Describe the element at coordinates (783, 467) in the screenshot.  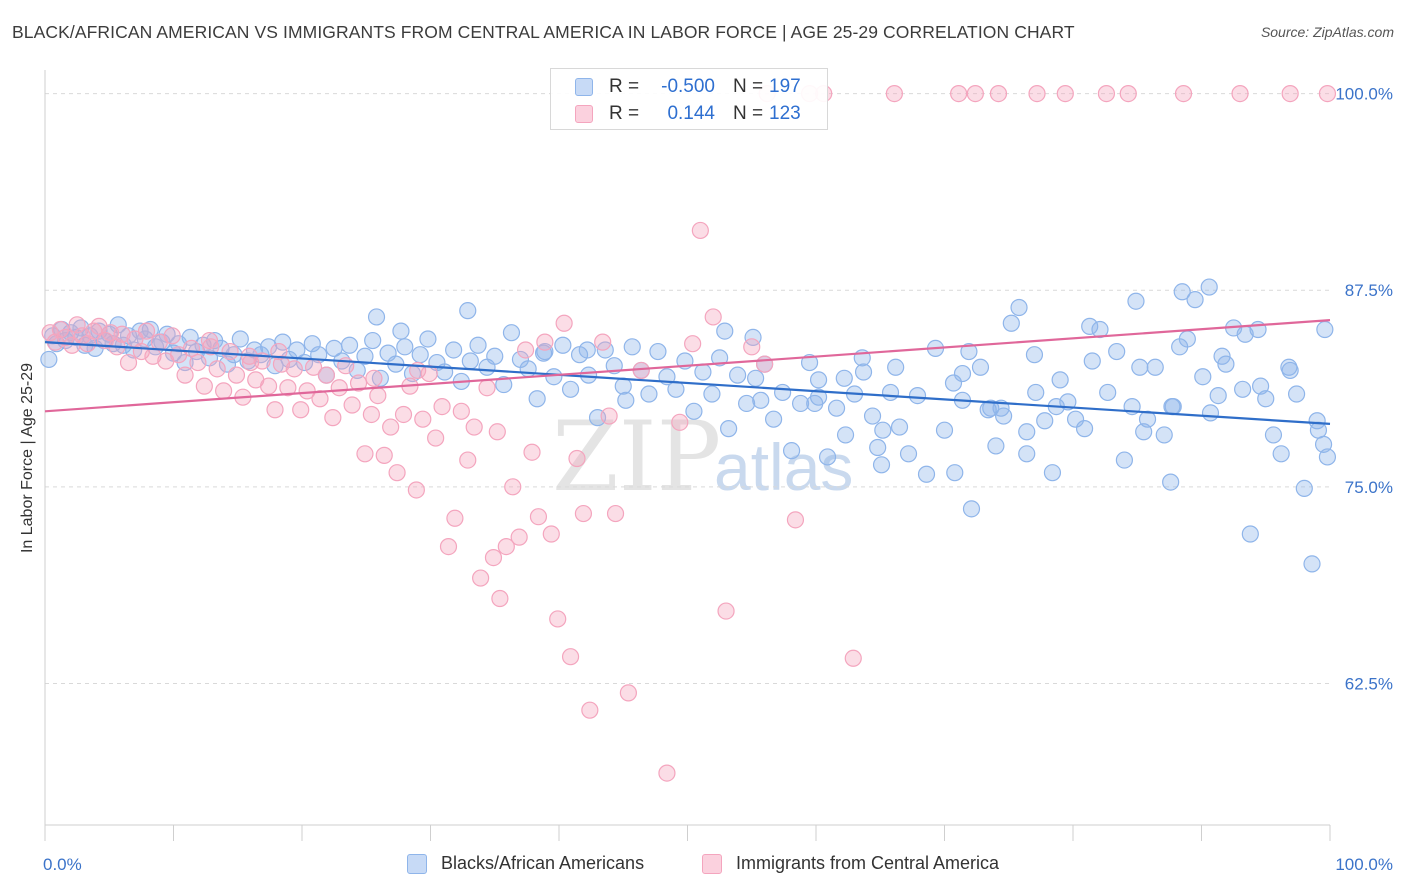
I see `watermark-atlas: atlas` at that location.